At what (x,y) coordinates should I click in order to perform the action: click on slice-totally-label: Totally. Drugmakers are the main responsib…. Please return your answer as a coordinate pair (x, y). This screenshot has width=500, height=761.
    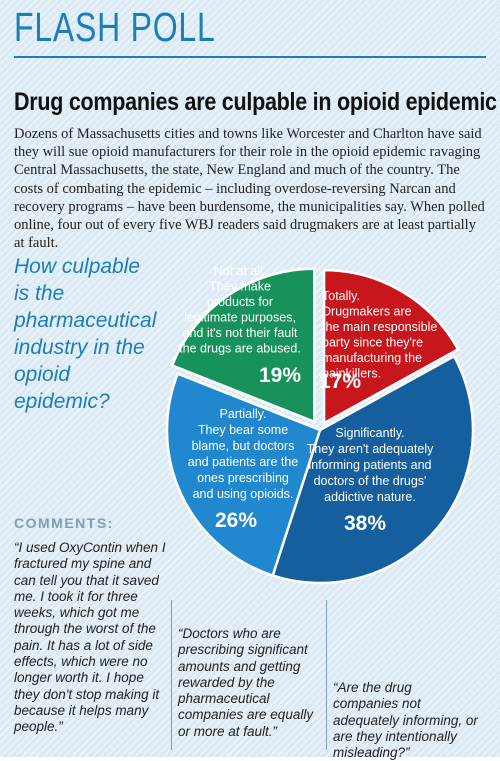
    Looking at the image, I should click on (379, 335).